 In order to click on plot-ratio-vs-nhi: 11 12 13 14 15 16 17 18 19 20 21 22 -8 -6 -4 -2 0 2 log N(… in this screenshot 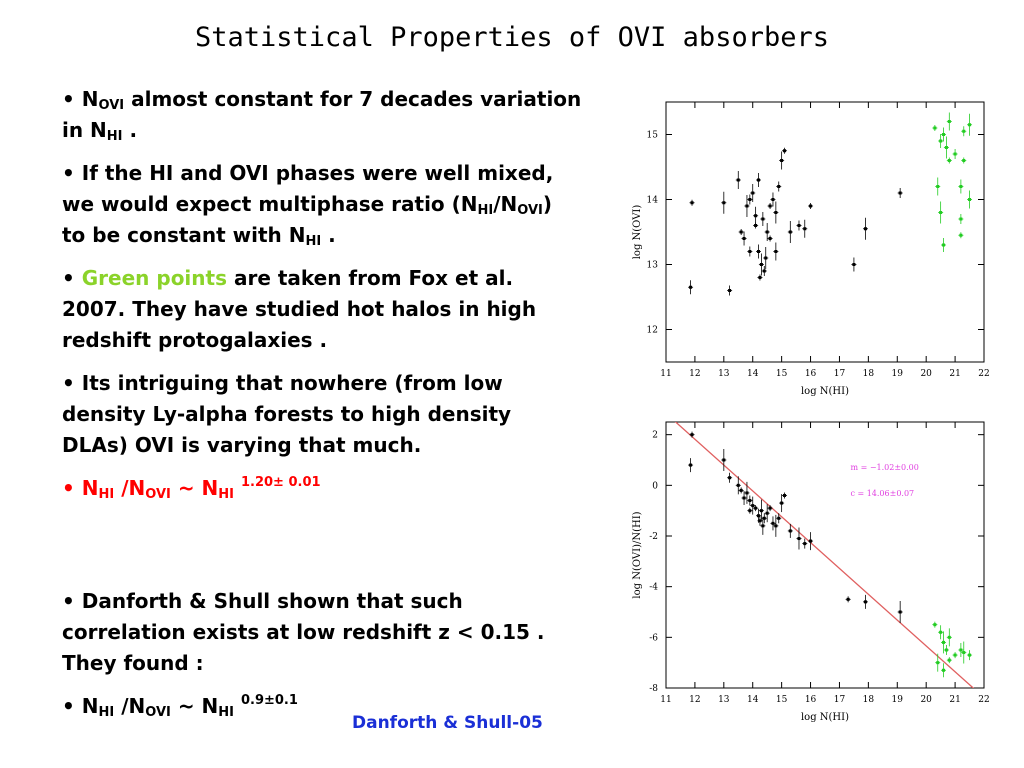, I will do `click(806, 570)`.